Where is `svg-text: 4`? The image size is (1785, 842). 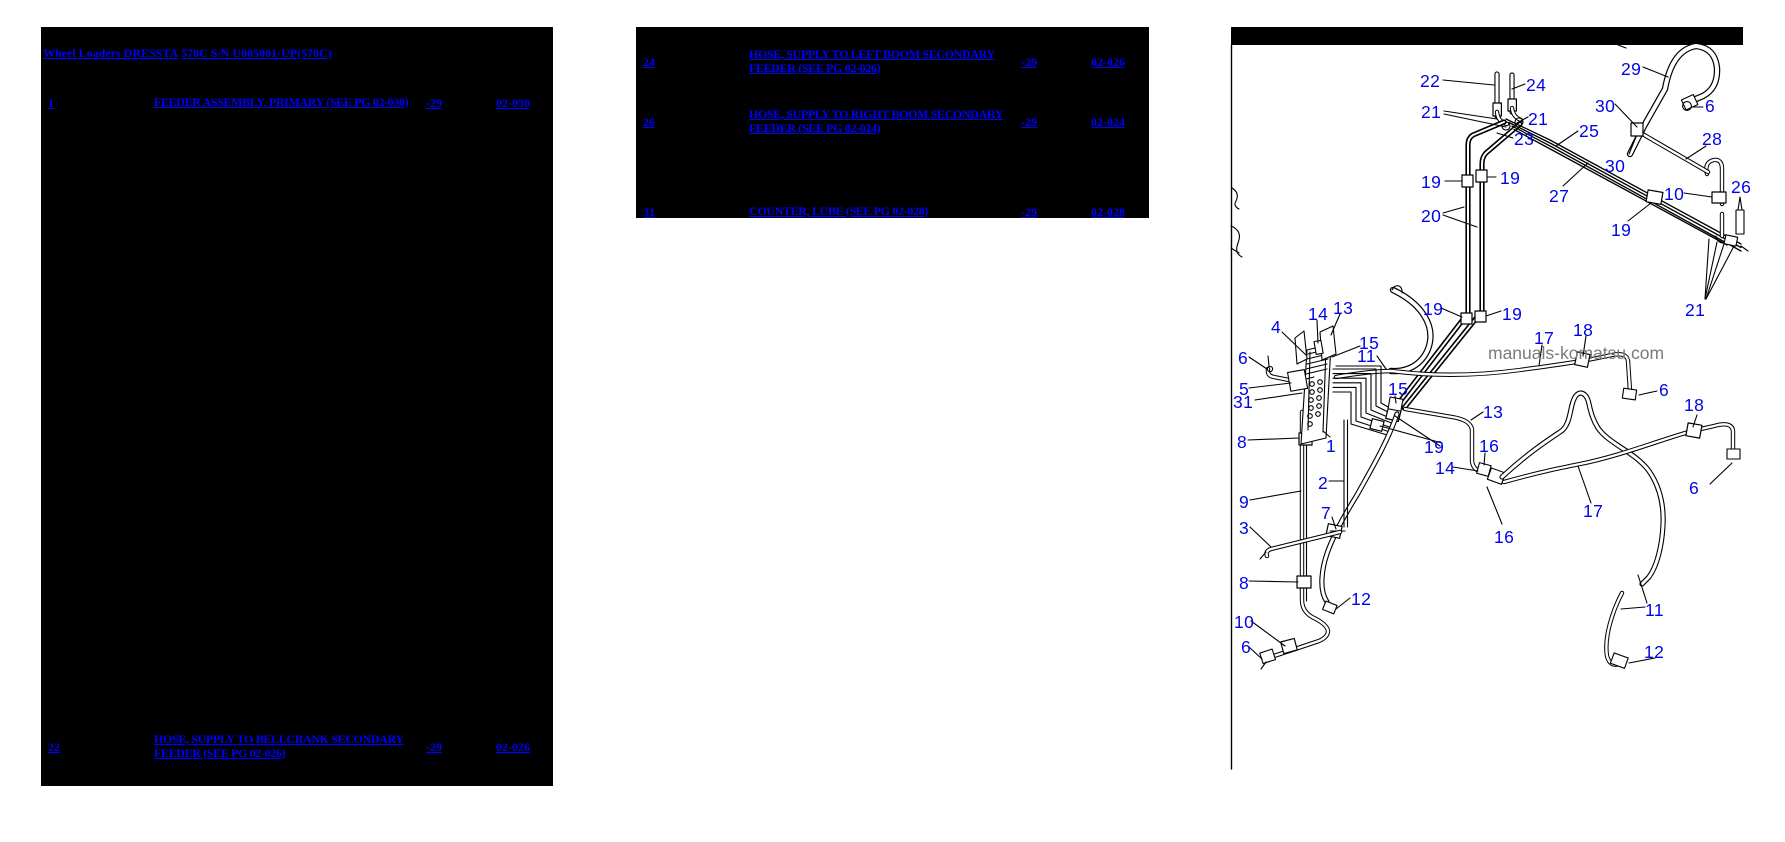
svg-text: 4 is located at coordinates (1276, 327).